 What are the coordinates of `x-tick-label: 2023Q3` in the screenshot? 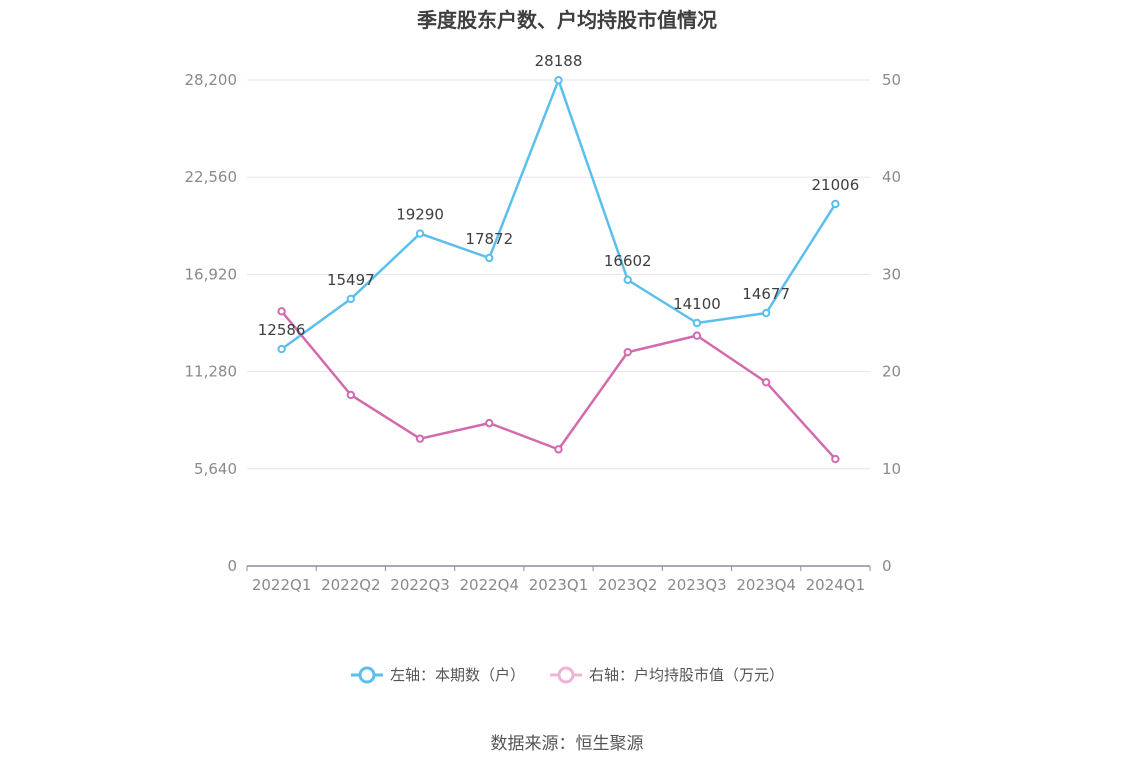 It's located at (697, 585).